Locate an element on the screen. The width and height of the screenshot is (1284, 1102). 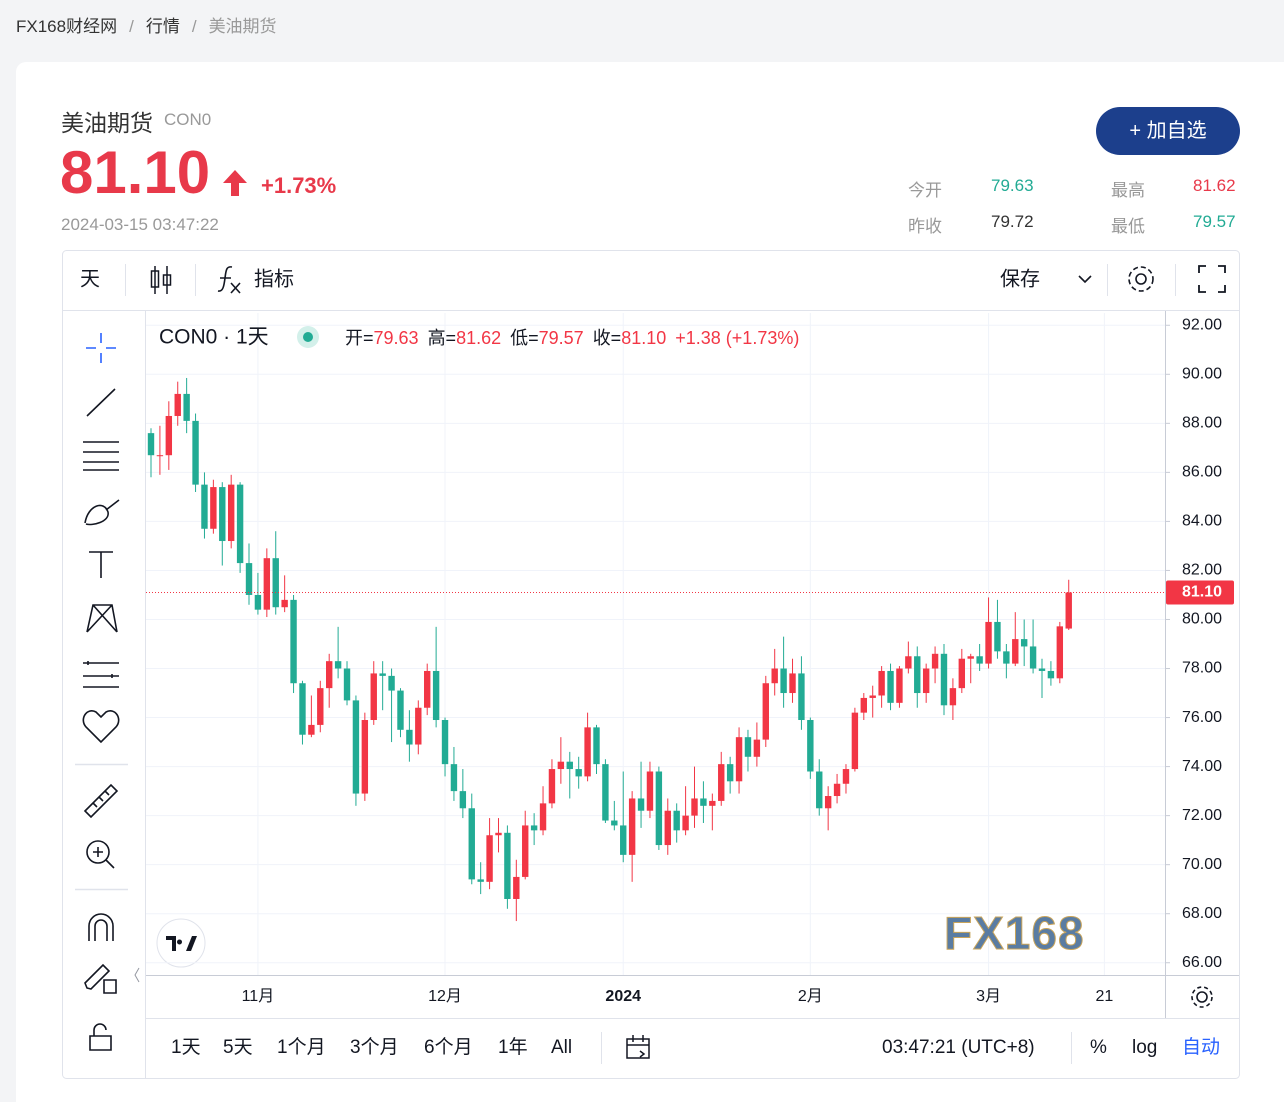
y-tick-label: 78.00 is located at coordinates (1202, 668).